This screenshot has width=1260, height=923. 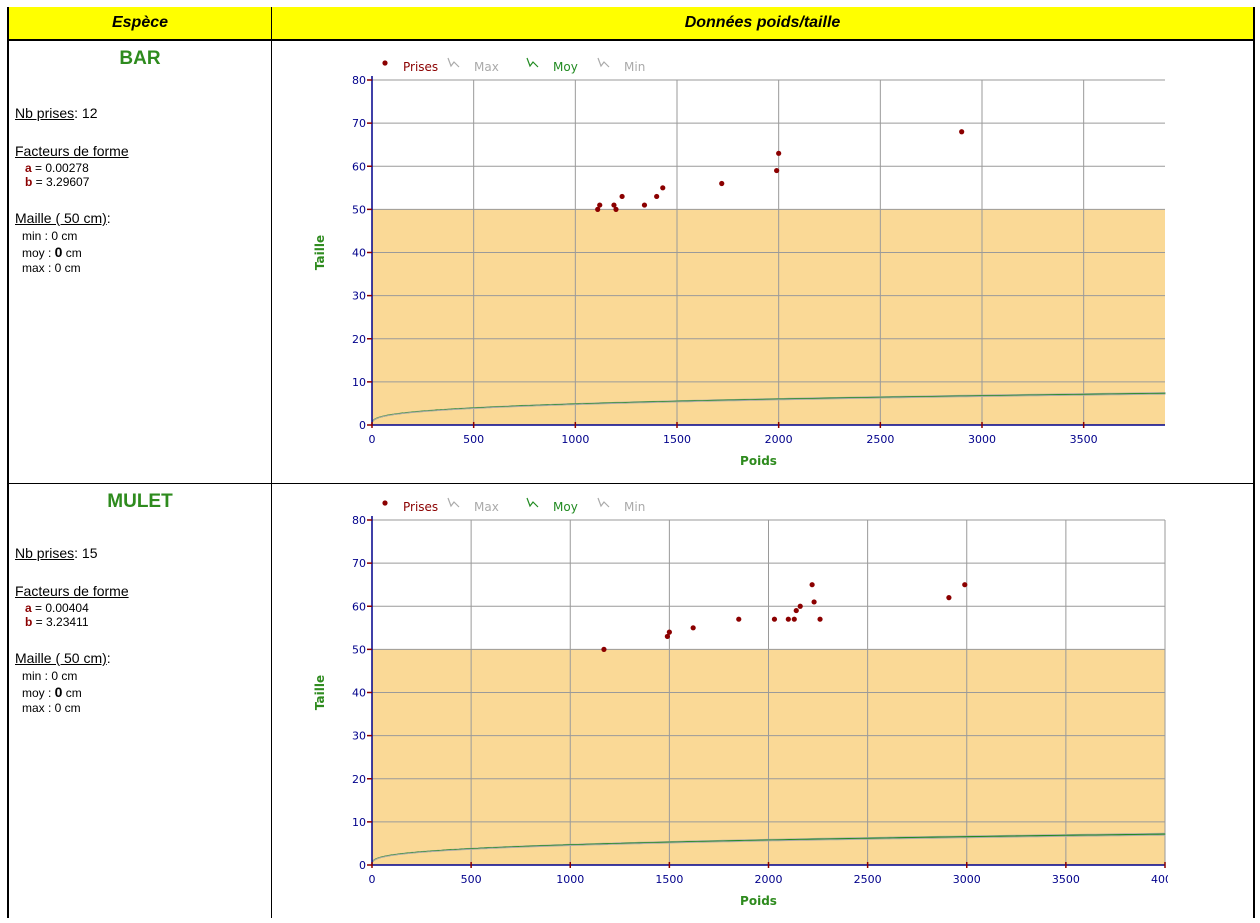 I want to click on species-name: MULET, so click(x=140, y=501).